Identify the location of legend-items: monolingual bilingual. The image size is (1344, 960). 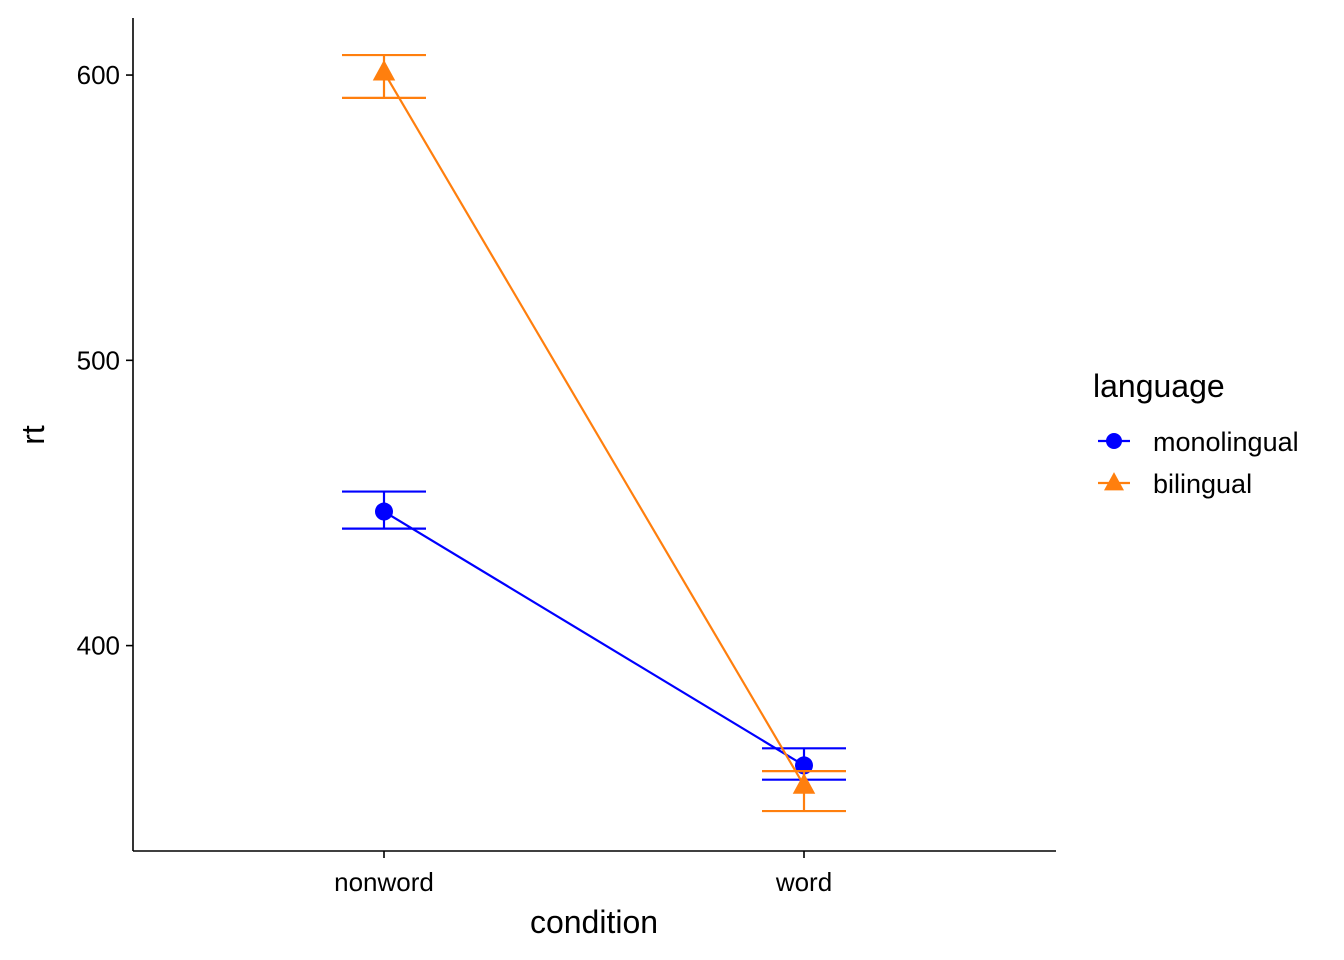
(1198, 463).